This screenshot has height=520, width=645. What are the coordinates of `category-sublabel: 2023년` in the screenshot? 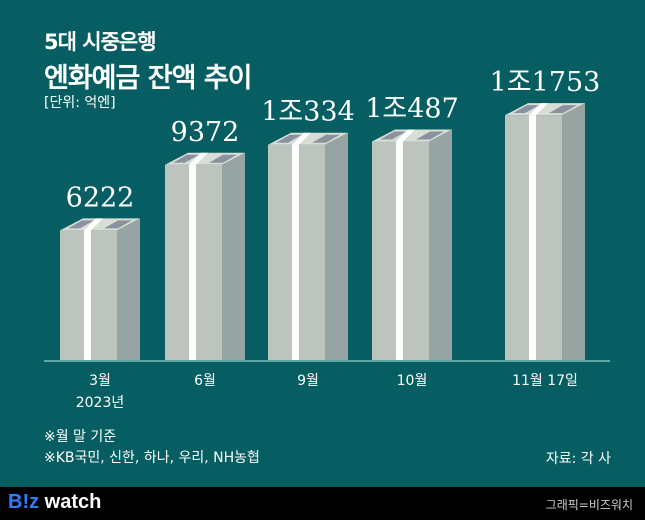 It's located at (100, 403).